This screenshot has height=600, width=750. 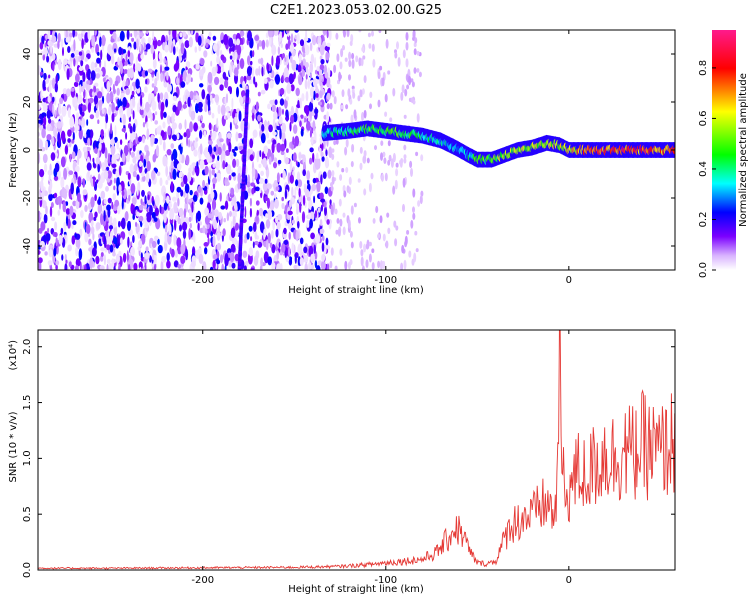 What do you see at coordinates (703, 270) in the screenshot?
I see `colorbar-tick-label: 0.0` at bounding box center [703, 270].